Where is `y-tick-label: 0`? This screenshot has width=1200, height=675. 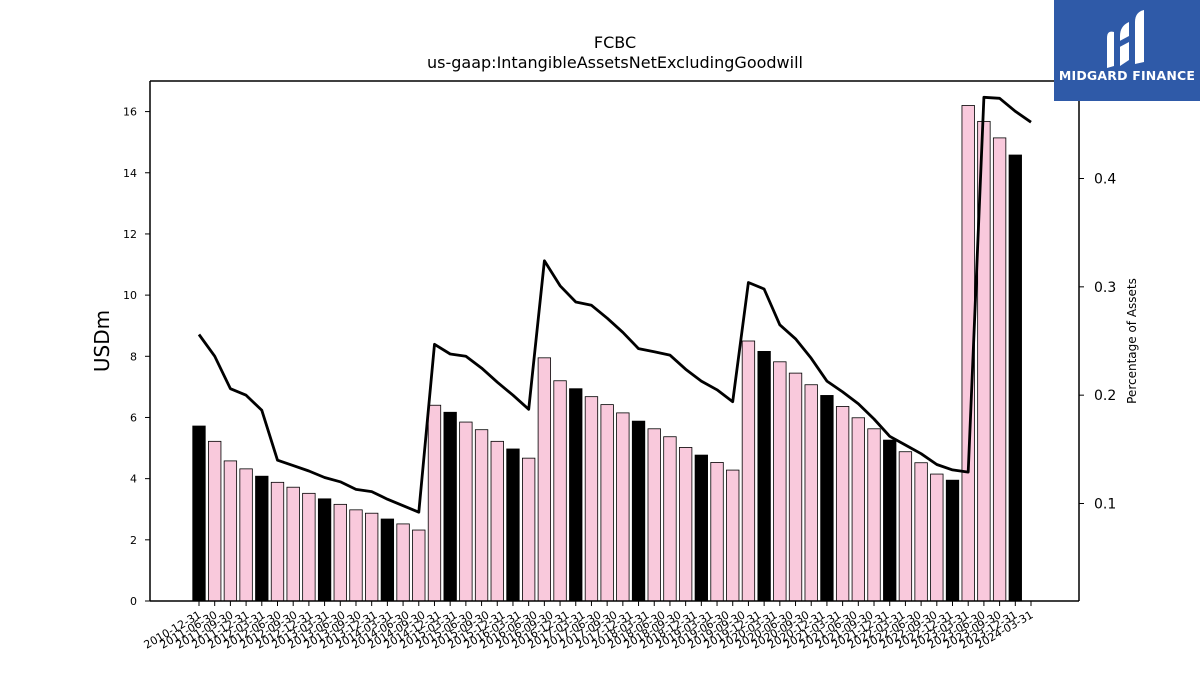
y-tick-label: 0 is located at coordinates (133, 601).